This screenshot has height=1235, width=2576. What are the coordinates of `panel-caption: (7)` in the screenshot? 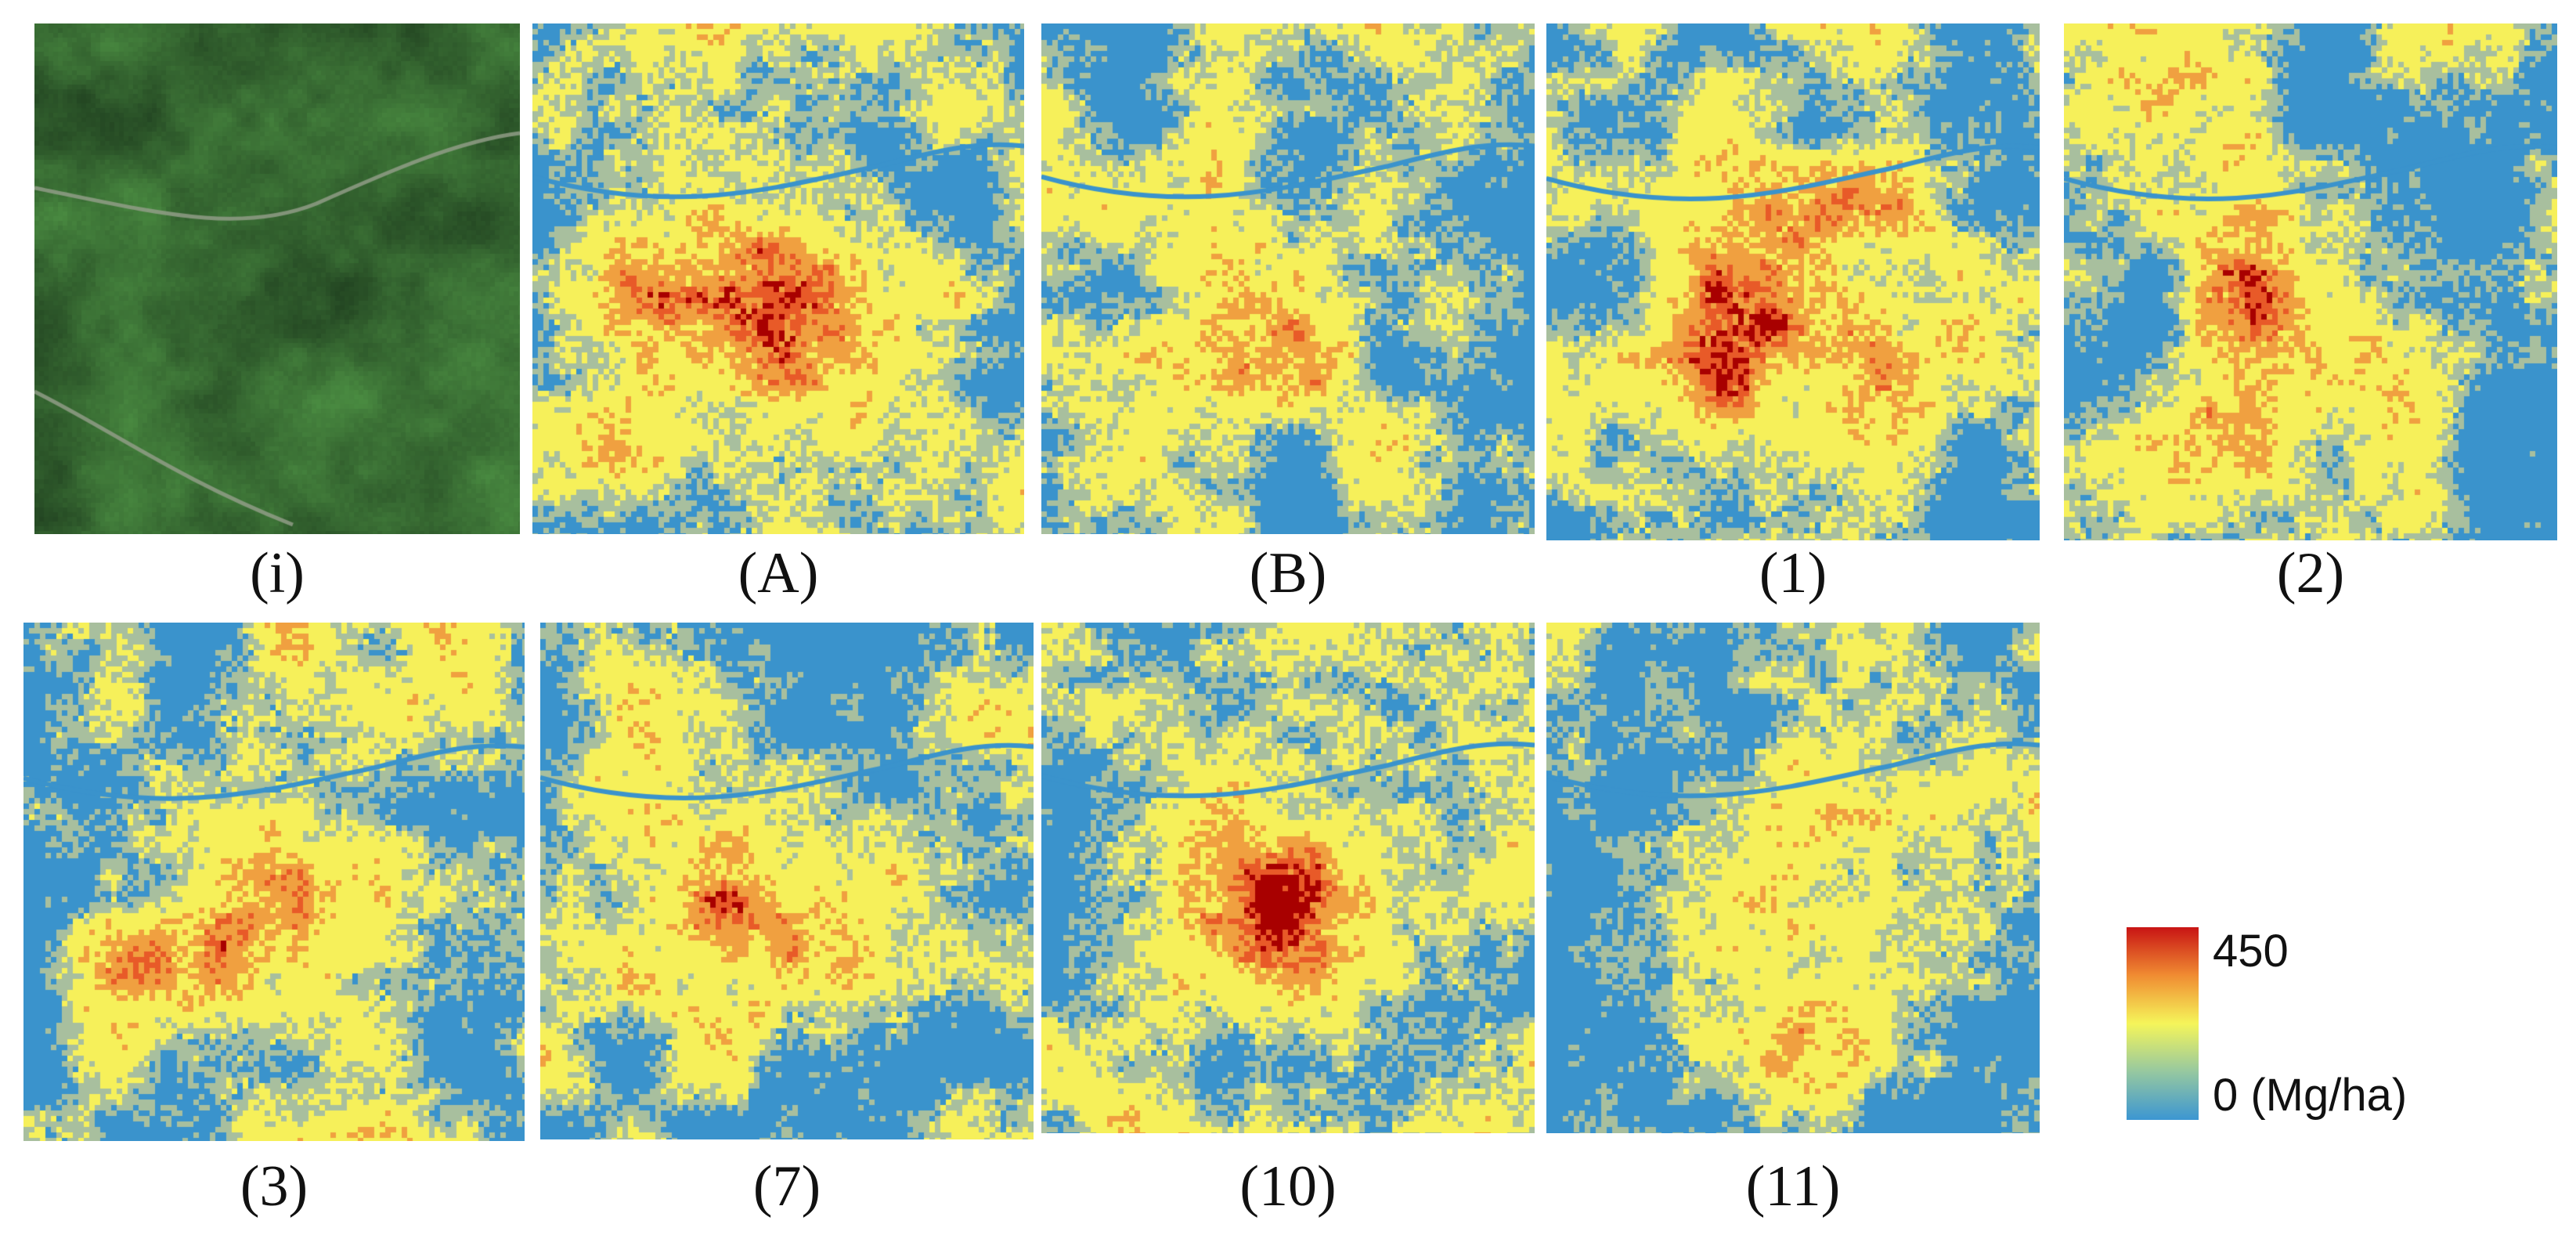 It's located at (786, 1186).